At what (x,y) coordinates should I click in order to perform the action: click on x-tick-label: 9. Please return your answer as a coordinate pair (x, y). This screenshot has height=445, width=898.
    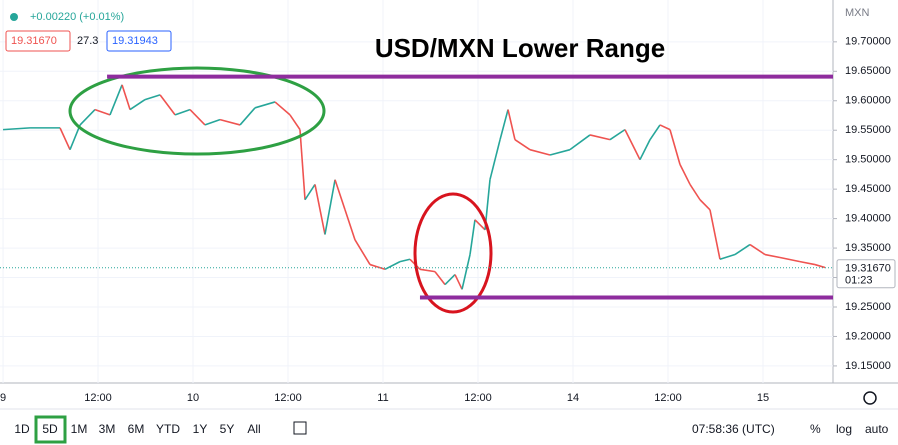
    Looking at the image, I should click on (3, 398).